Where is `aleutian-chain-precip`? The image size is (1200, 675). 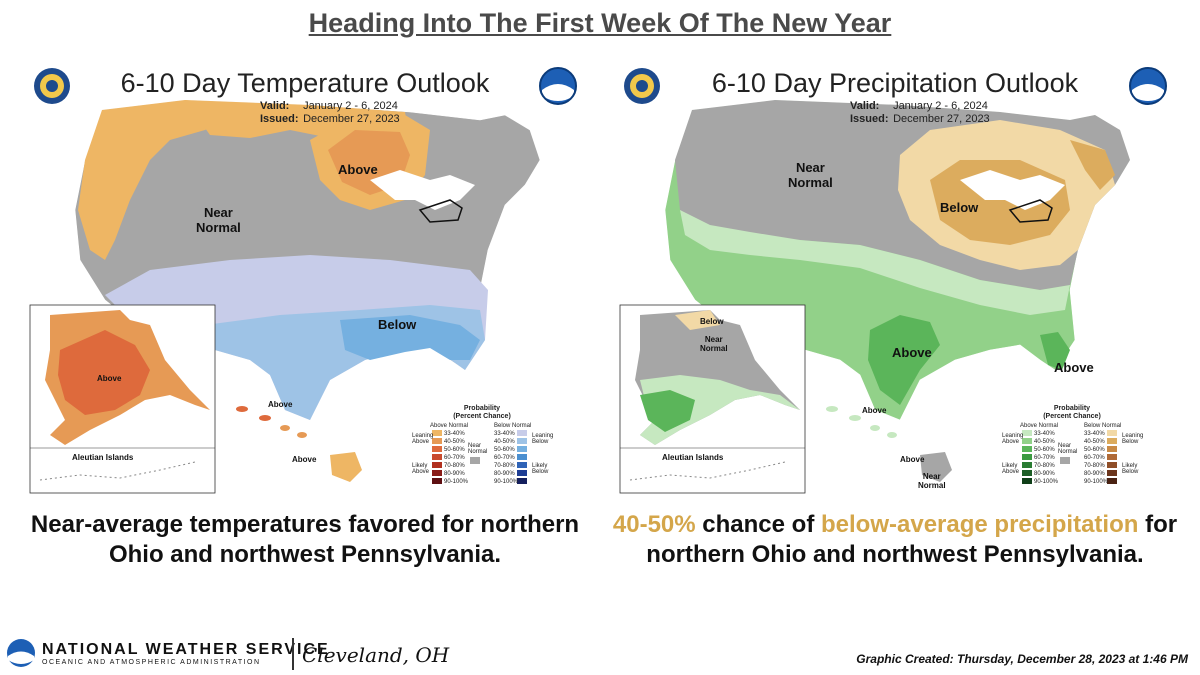
aleutian-chain-precip is located at coordinates (707, 471).